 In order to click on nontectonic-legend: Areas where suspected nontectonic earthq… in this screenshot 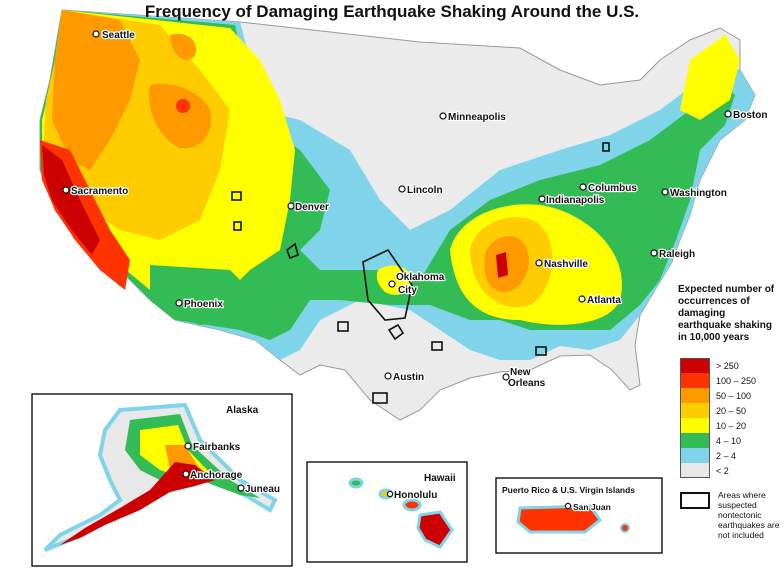, I will do `click(730, 515)`.